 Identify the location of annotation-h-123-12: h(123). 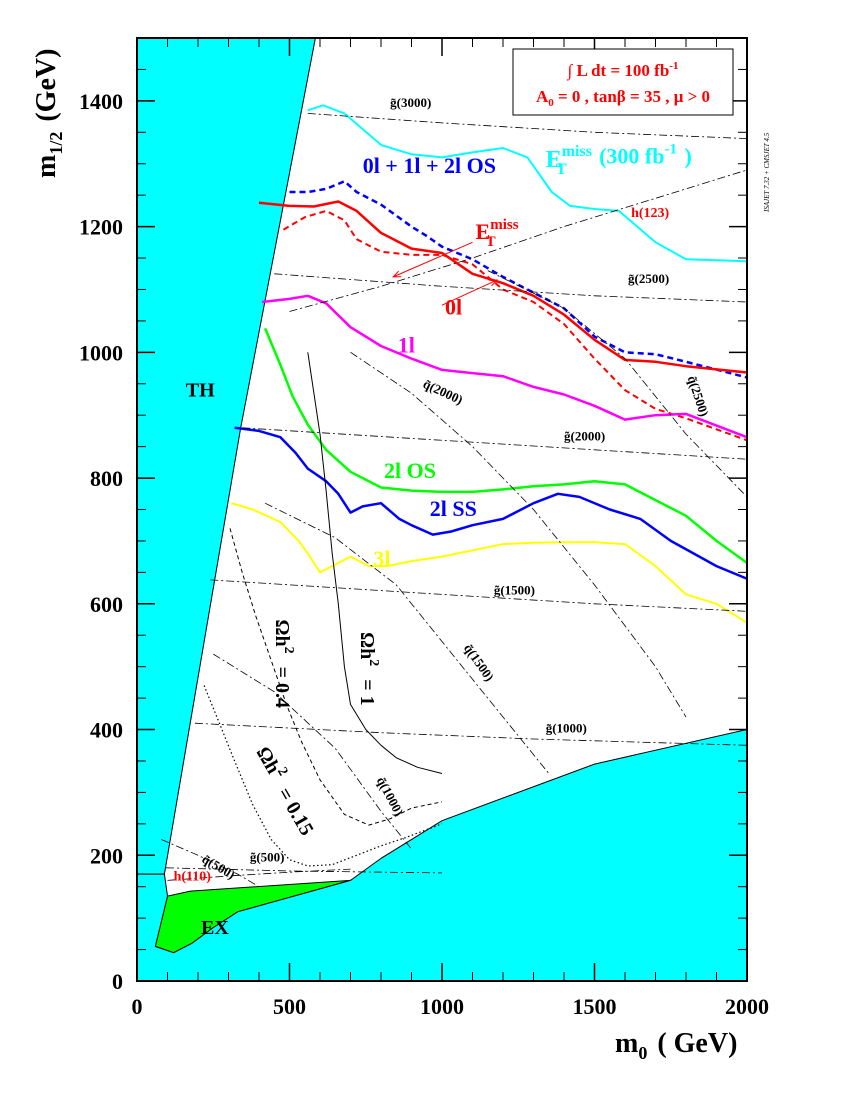
(650, 213).